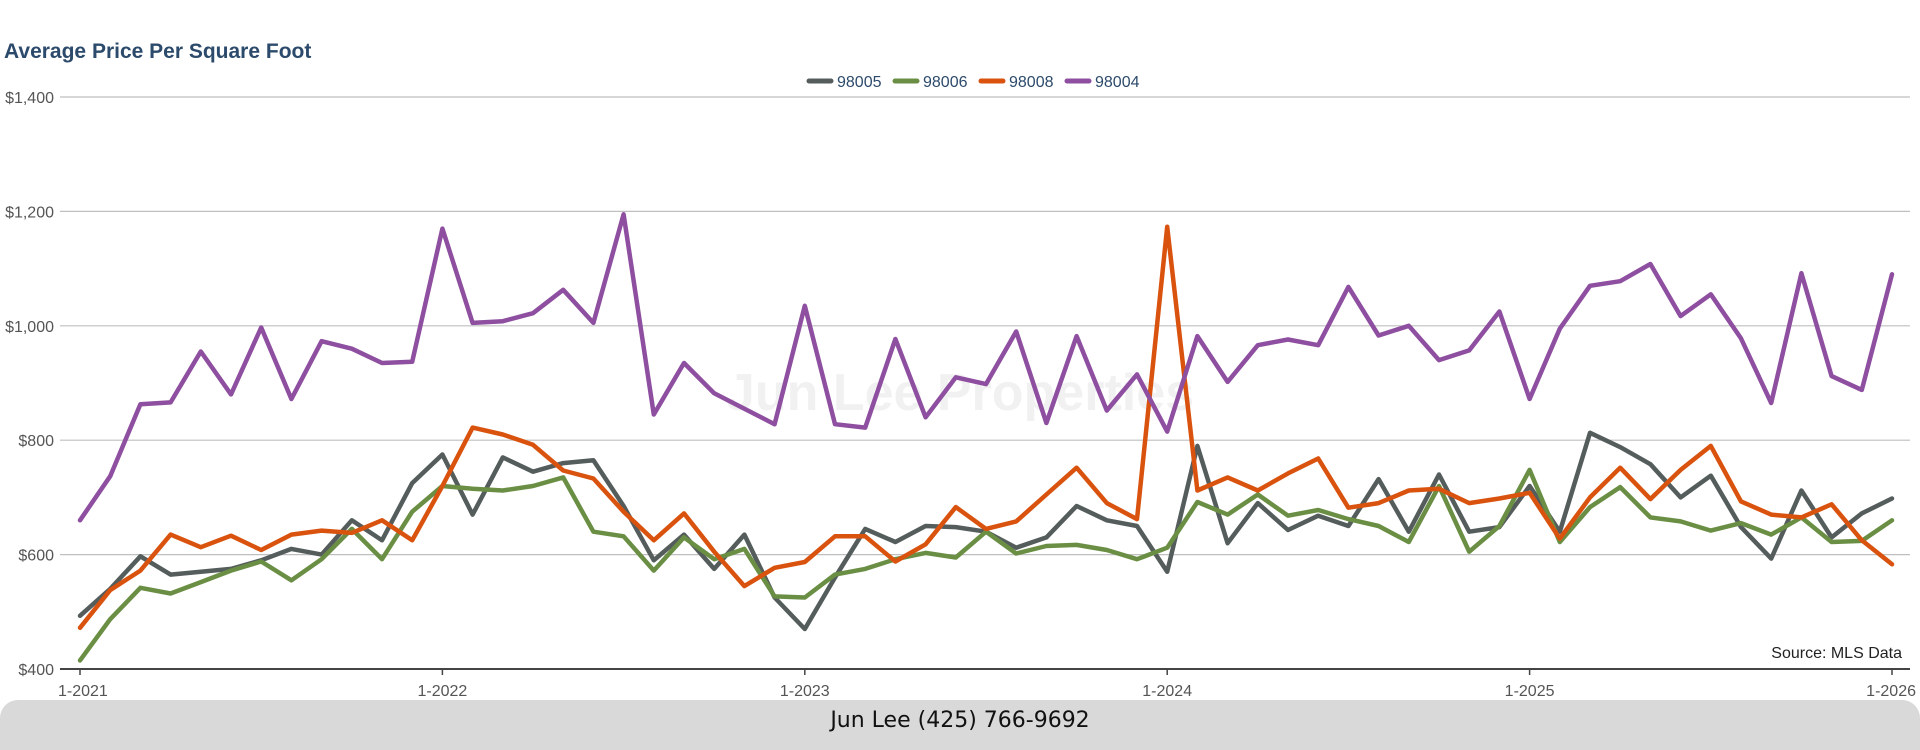 This screenshot has width=1920, height=750. Describe the element at coordinates (973, 82) in the screenshot. I see `legend: 98005 98006 98008 98004` at that location.